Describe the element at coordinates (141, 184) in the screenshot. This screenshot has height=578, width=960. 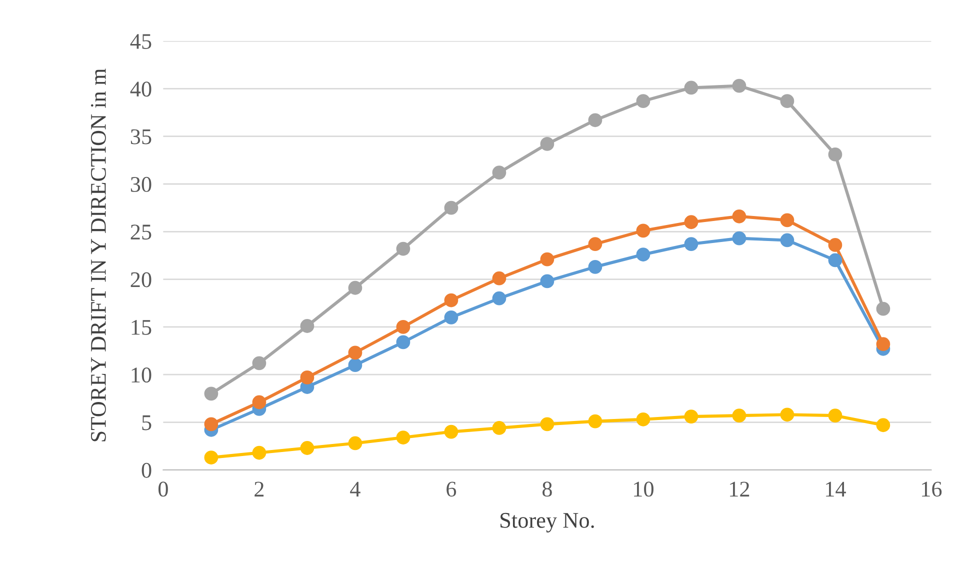
I see `y-tick-label: 30` at that location.